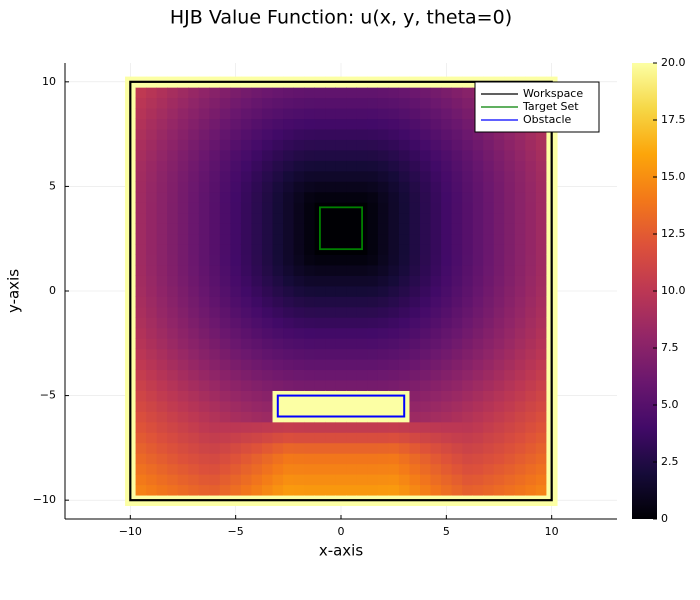 This screenshot has width=700, height=600. I want to click on legend-label-workspace: Workspace, so click(553, 93).